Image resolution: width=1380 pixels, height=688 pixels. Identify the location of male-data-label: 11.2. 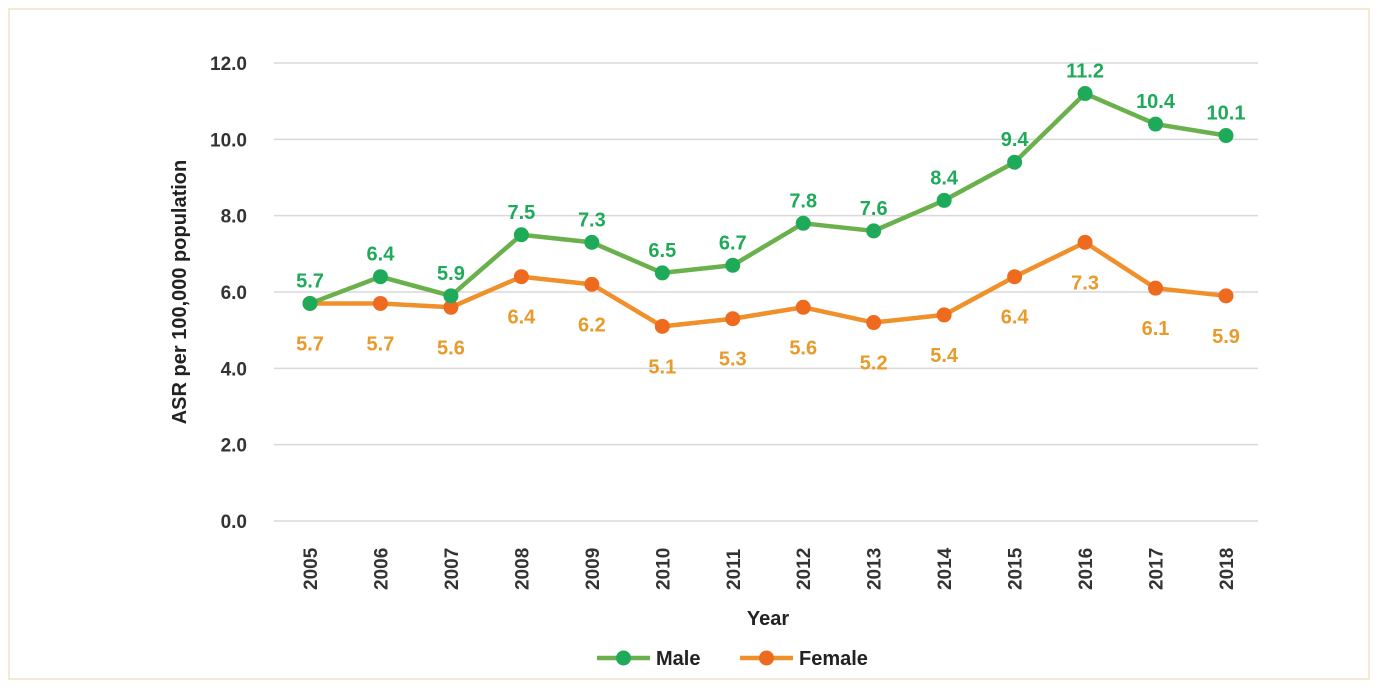
(1085, 72).